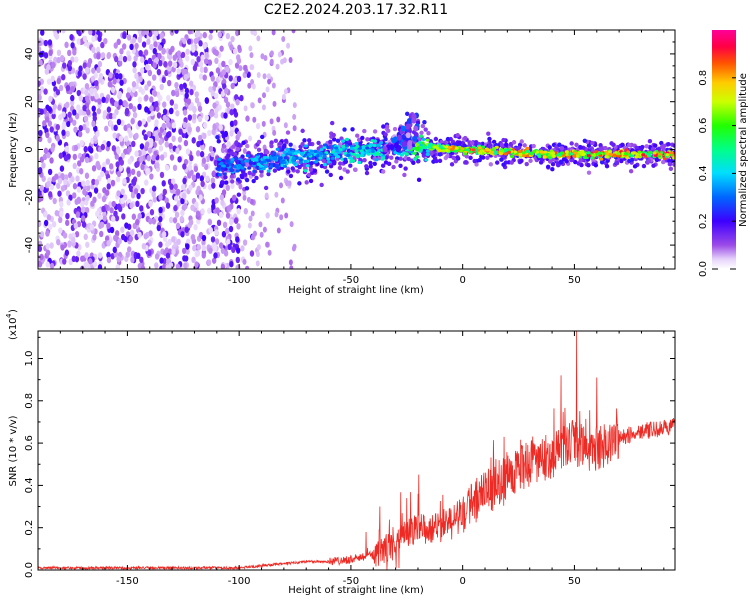 This screenshot has width=750, height=600. I want to click on y-tick-label: 20, so click(29, 101).